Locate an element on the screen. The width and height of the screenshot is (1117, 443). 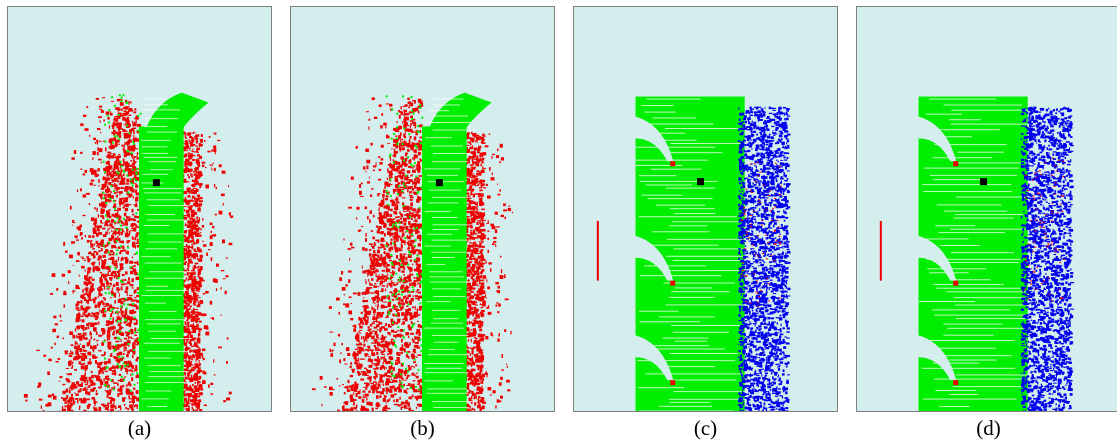
caption-d: (d) is located at coordinates (988, 428).